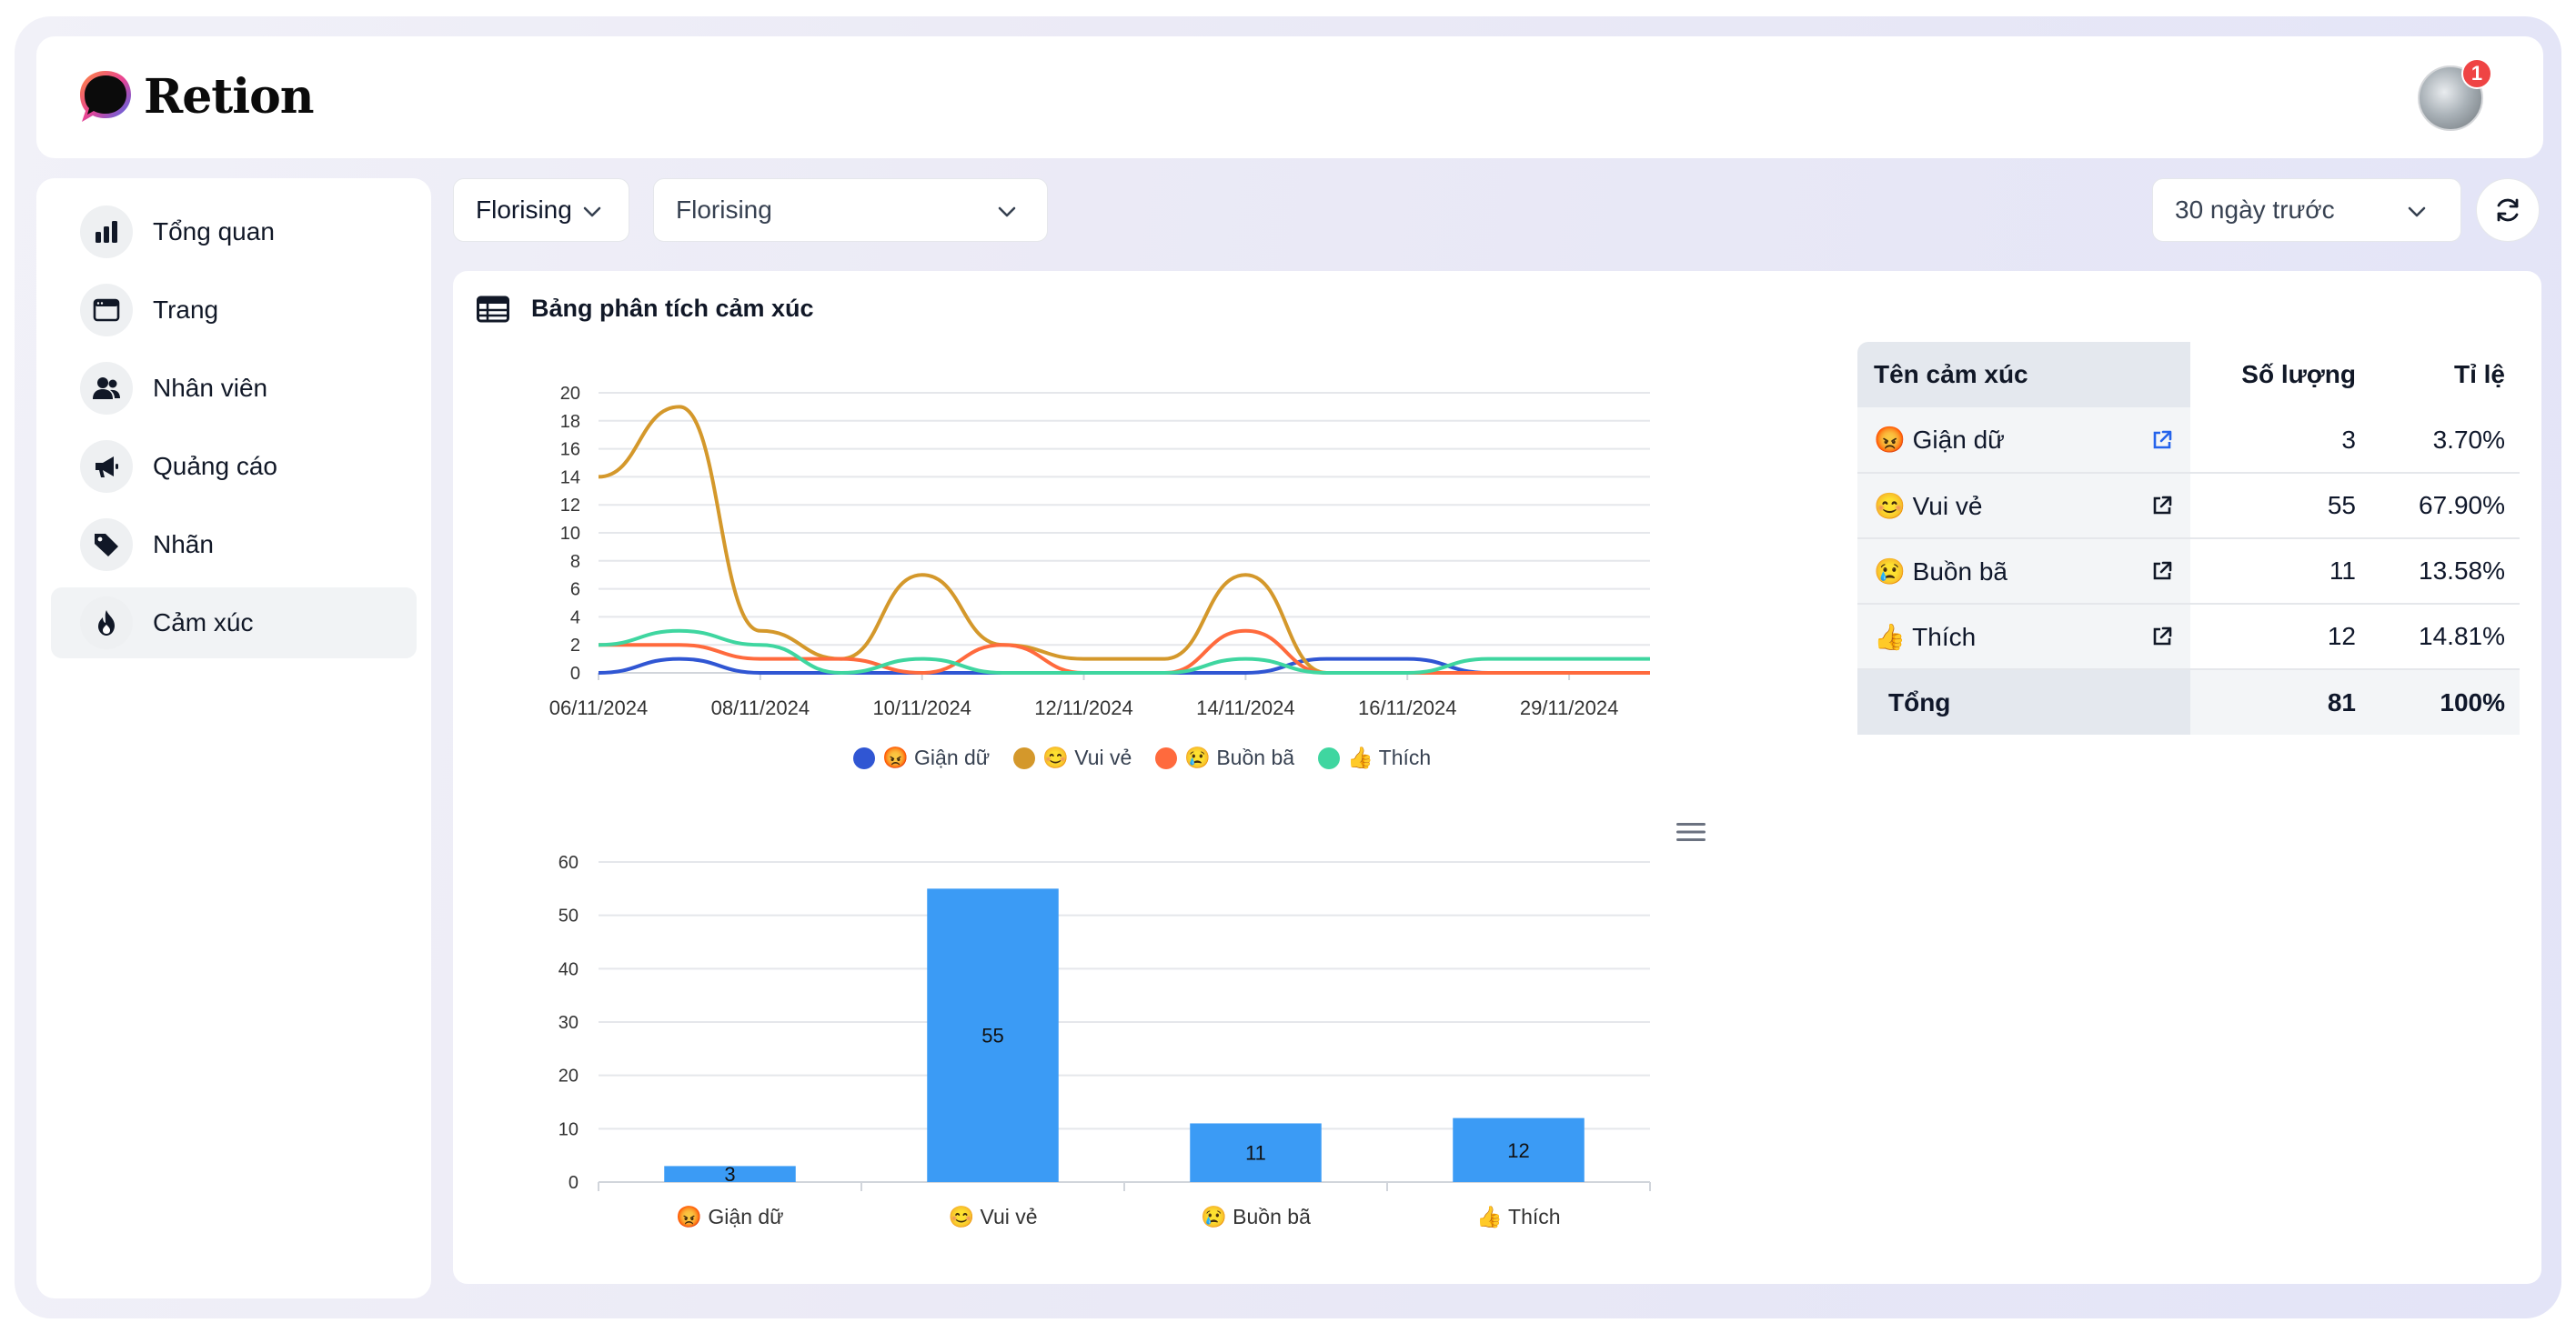 This screenshot has width=2576, height=1333. What do you see at coordinates (1940, 571) in the screenshot?
I see `emotion-name: 😢 Buồn bã` at bounding box center [1940, 571].